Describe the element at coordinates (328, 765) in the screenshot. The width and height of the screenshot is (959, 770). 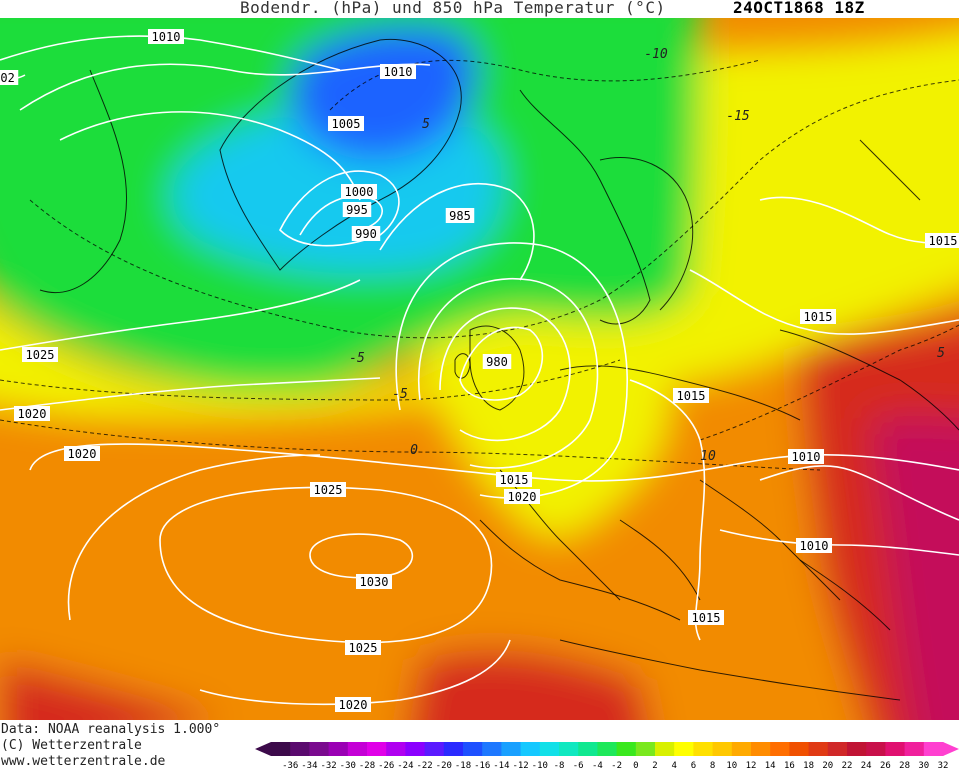
I see `colorbar-tick-label: -32` at that location.